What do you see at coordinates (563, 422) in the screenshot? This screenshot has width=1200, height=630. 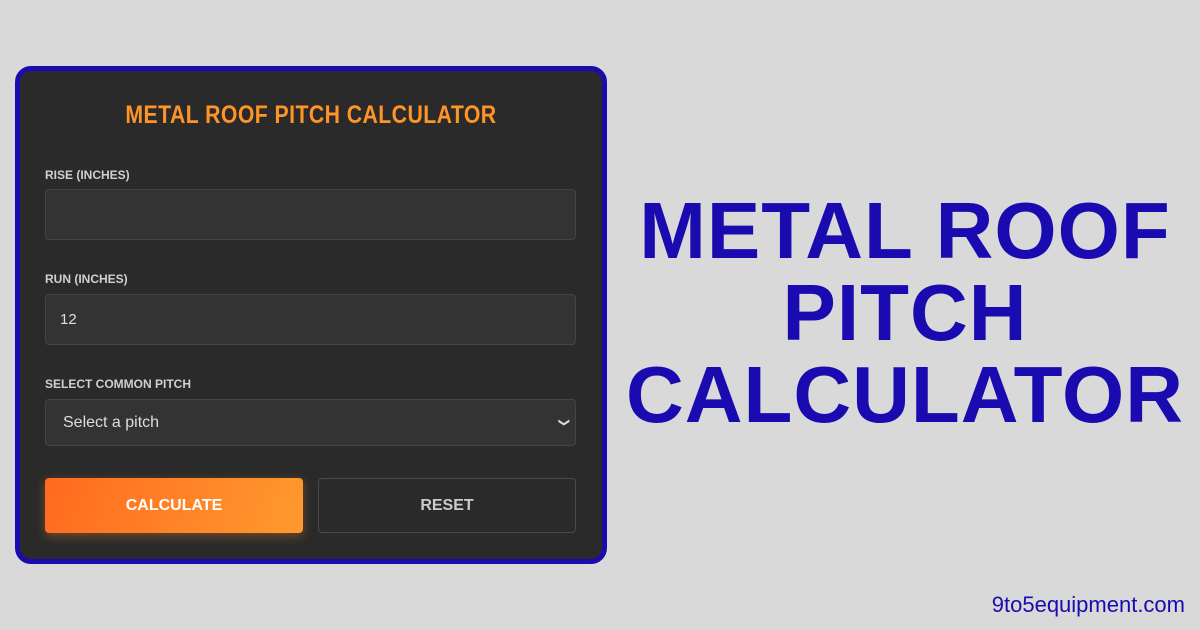 I see `chevron-down-icon: ❯` at bounding box center [563, 422].